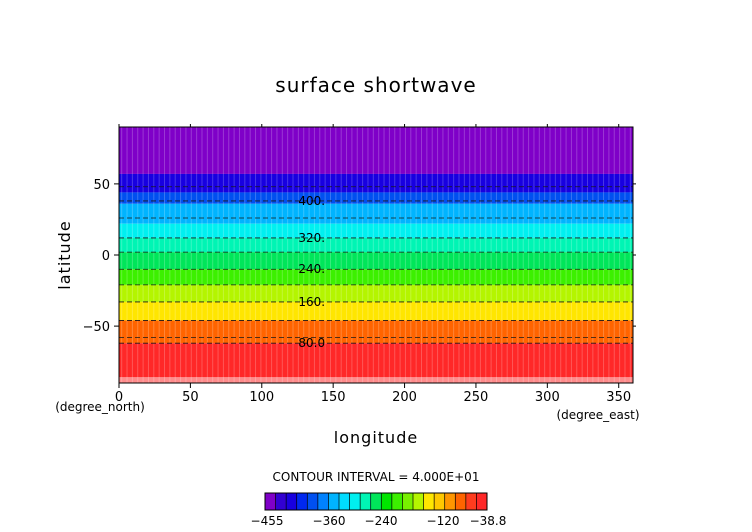  I want to click on contour-label-4: 80.0, so click(311, 343).